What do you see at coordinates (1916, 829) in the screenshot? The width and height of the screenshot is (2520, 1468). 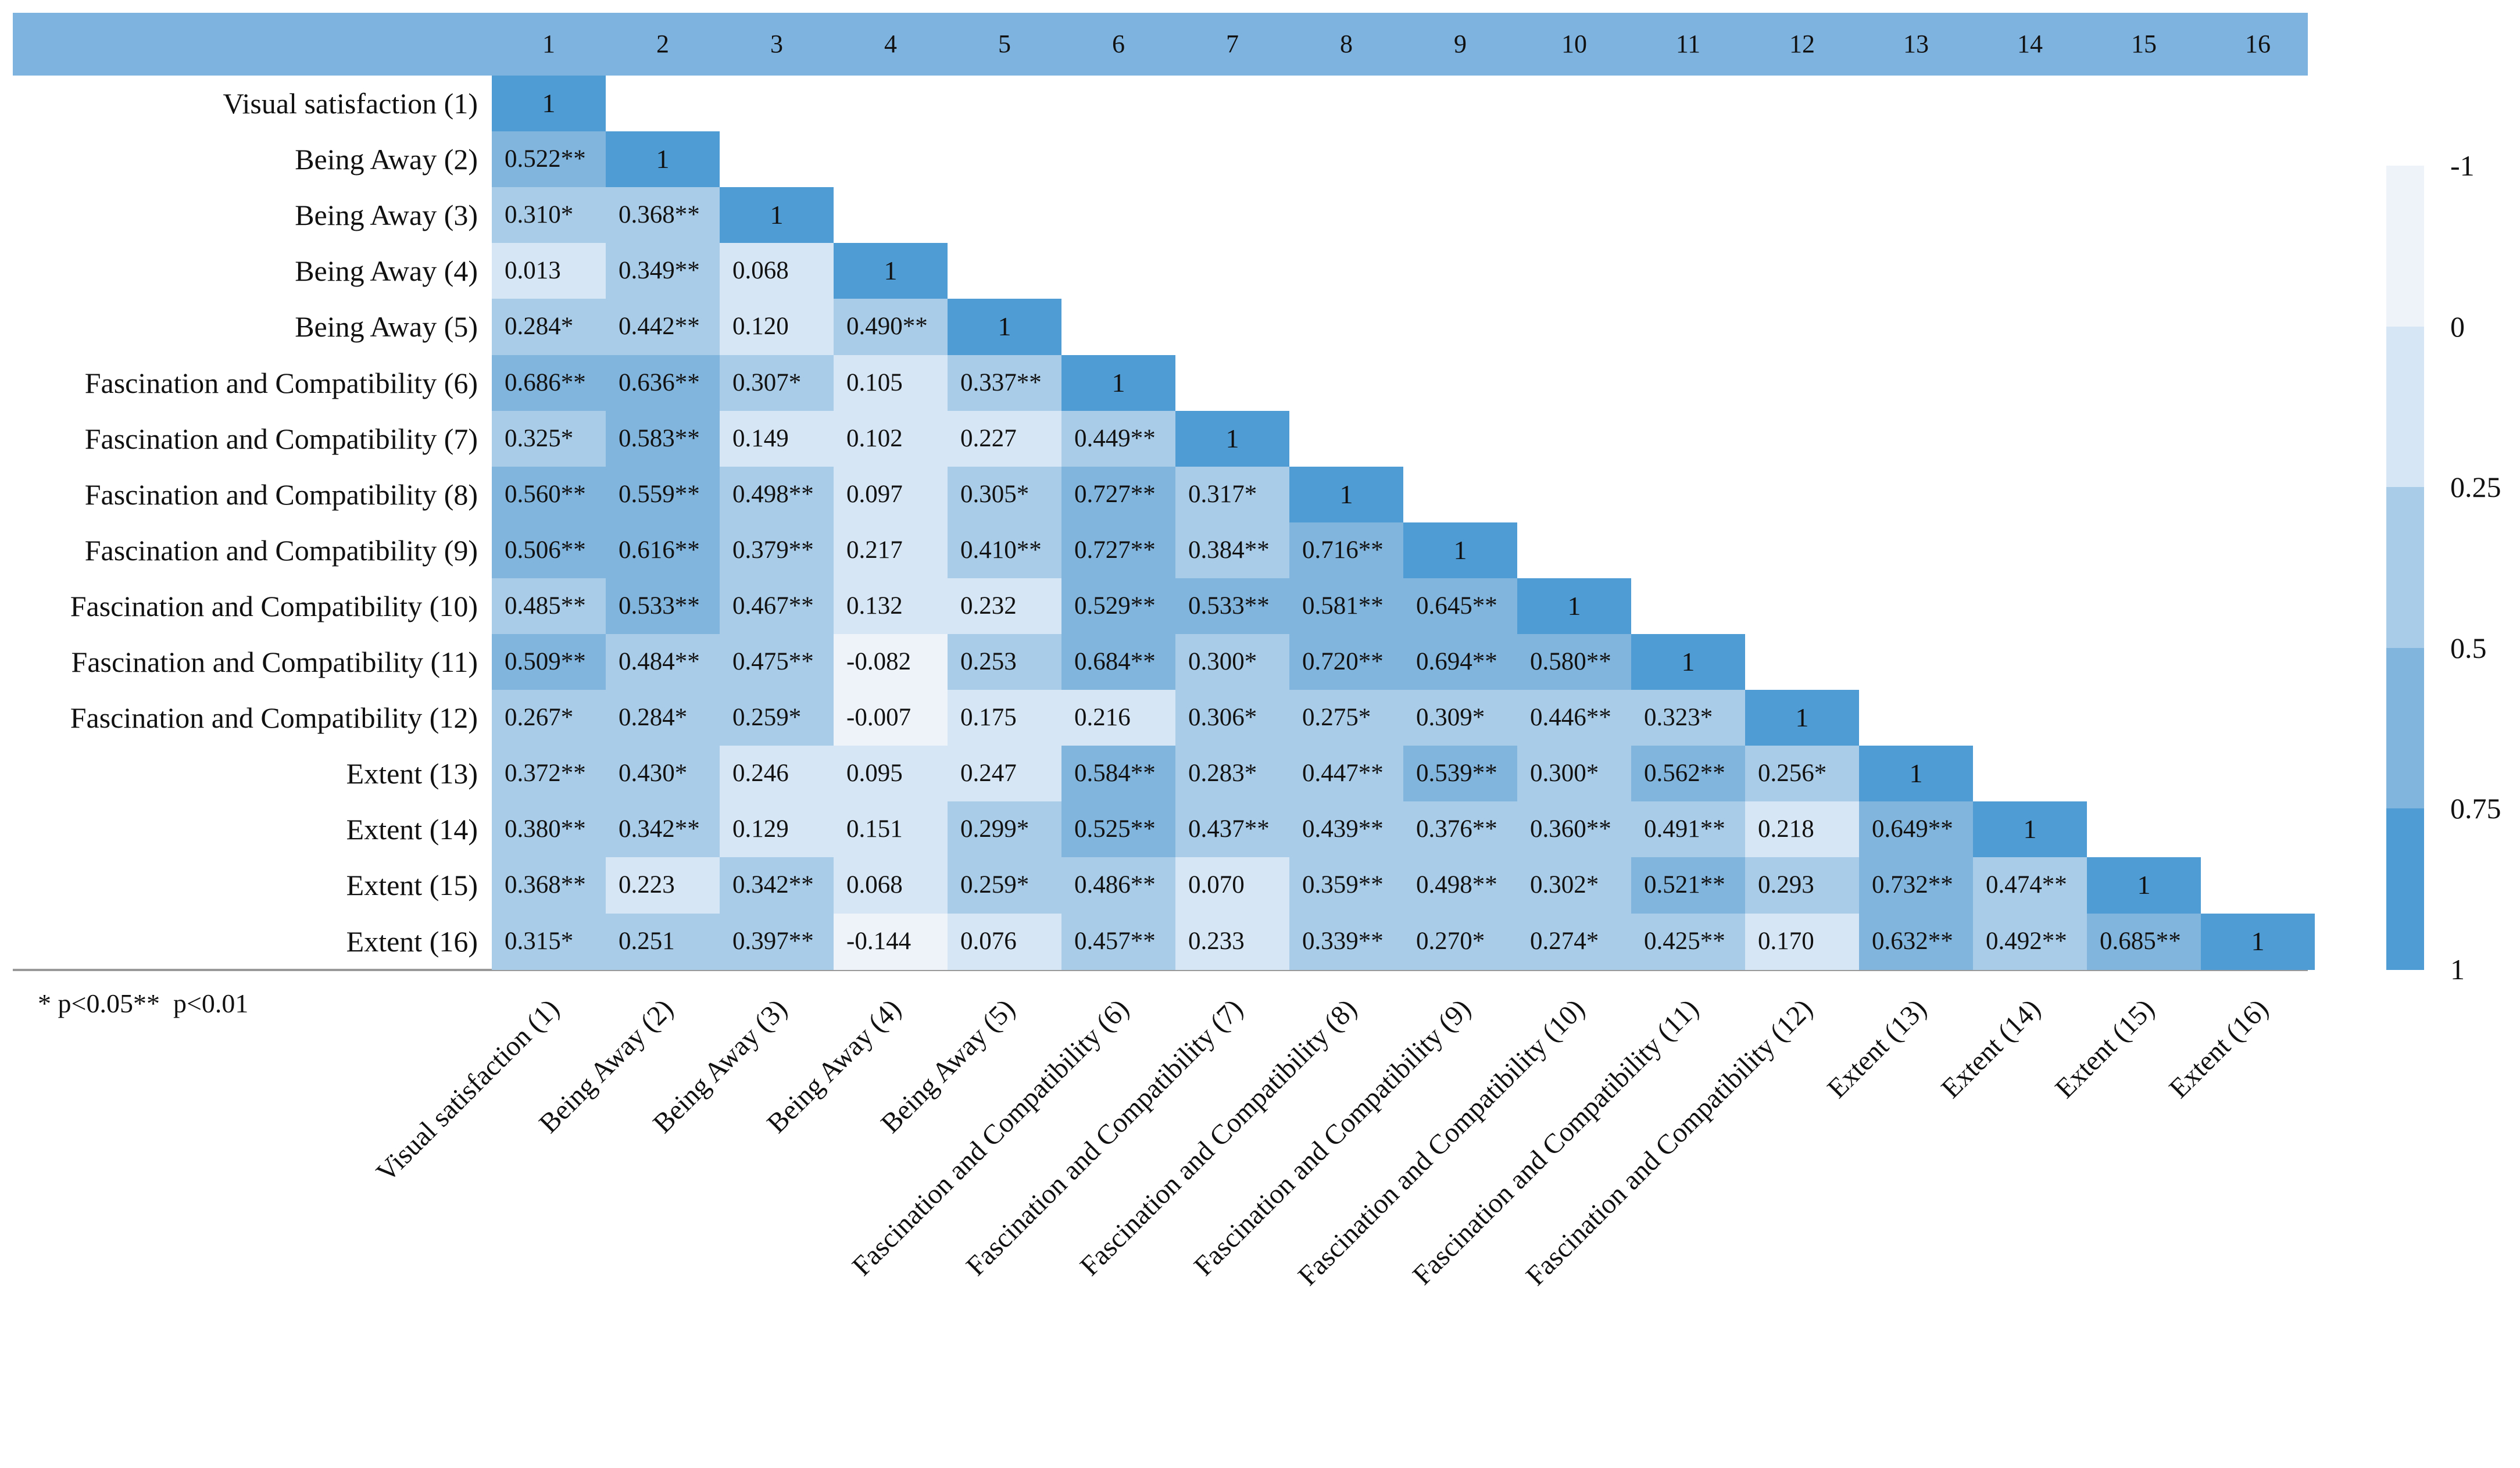 I see `heatmap-cell: 0.649**` at bounding box center [1916, 829].